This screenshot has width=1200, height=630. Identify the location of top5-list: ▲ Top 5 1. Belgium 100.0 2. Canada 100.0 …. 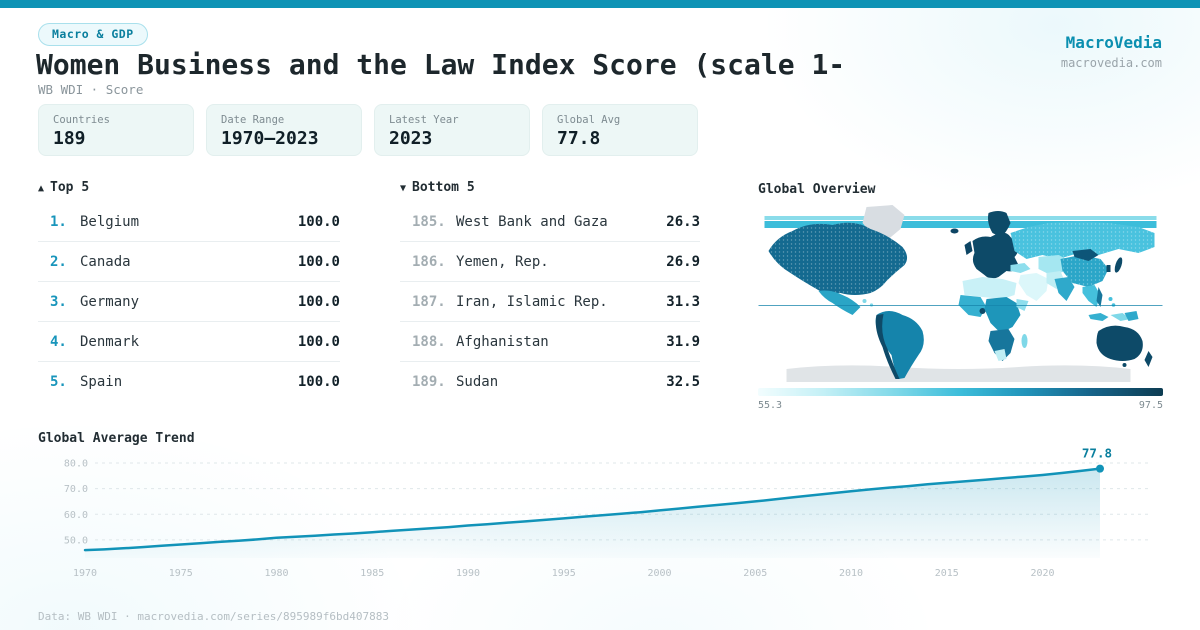
(189, 291).